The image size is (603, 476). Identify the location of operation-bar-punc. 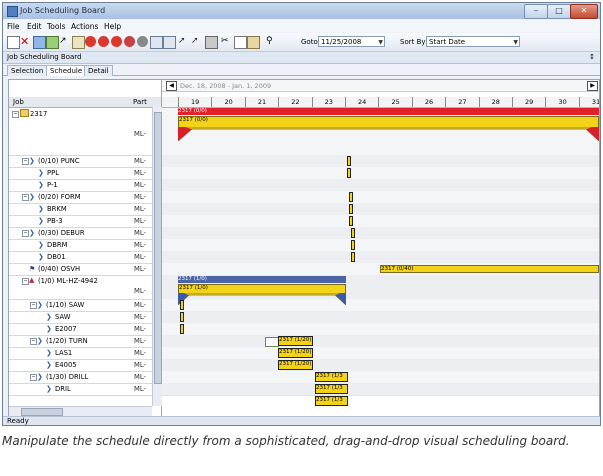
(349, 161).